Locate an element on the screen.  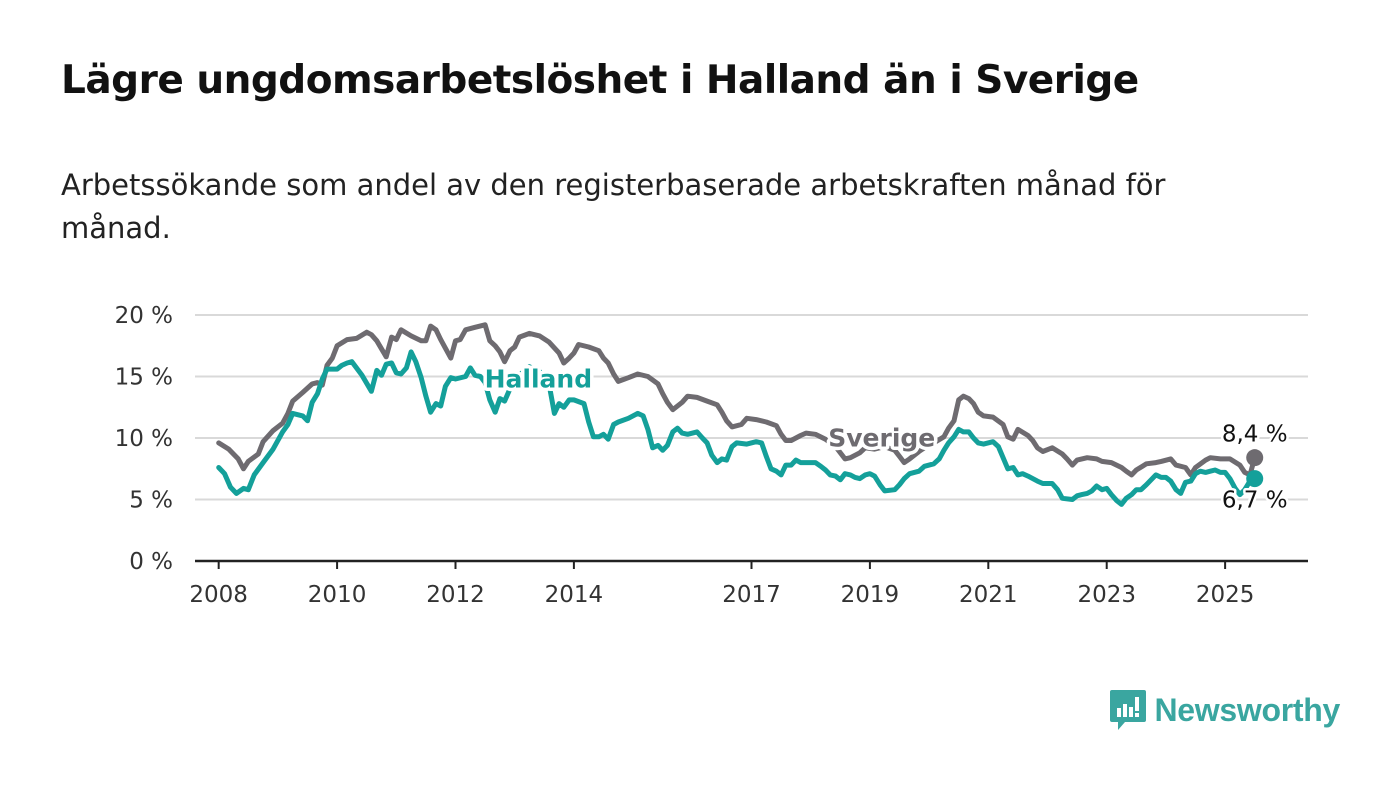
x-tick-label: 2019 is located at coordinates (870, 595).